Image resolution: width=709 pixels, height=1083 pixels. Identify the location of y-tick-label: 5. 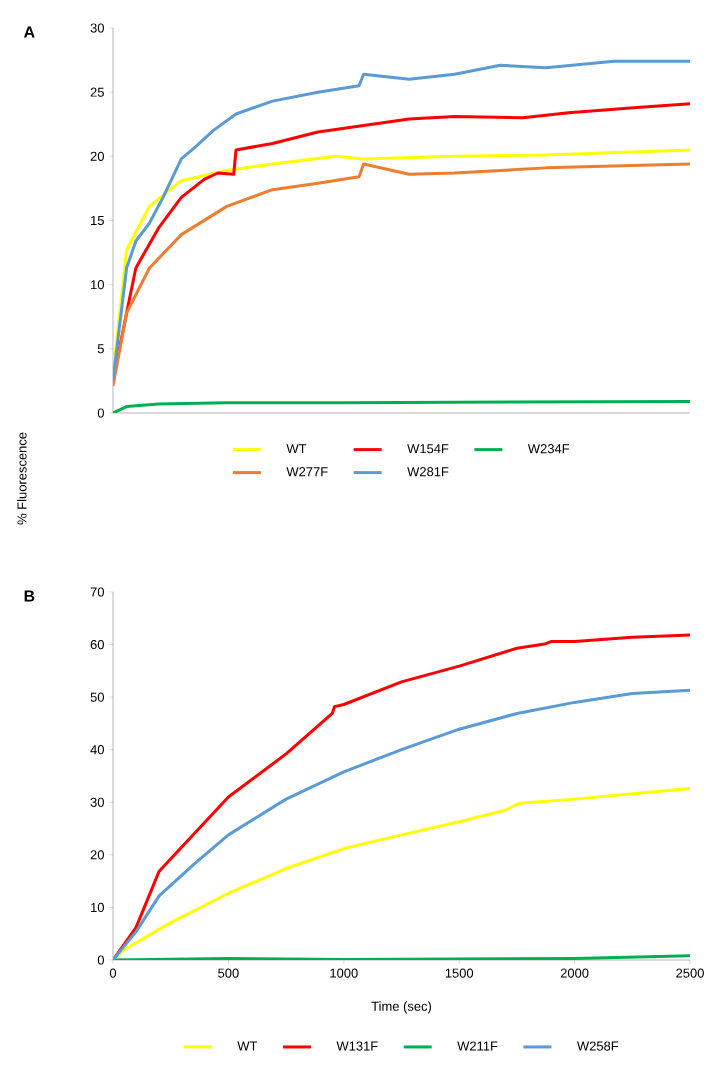
(101, 349).